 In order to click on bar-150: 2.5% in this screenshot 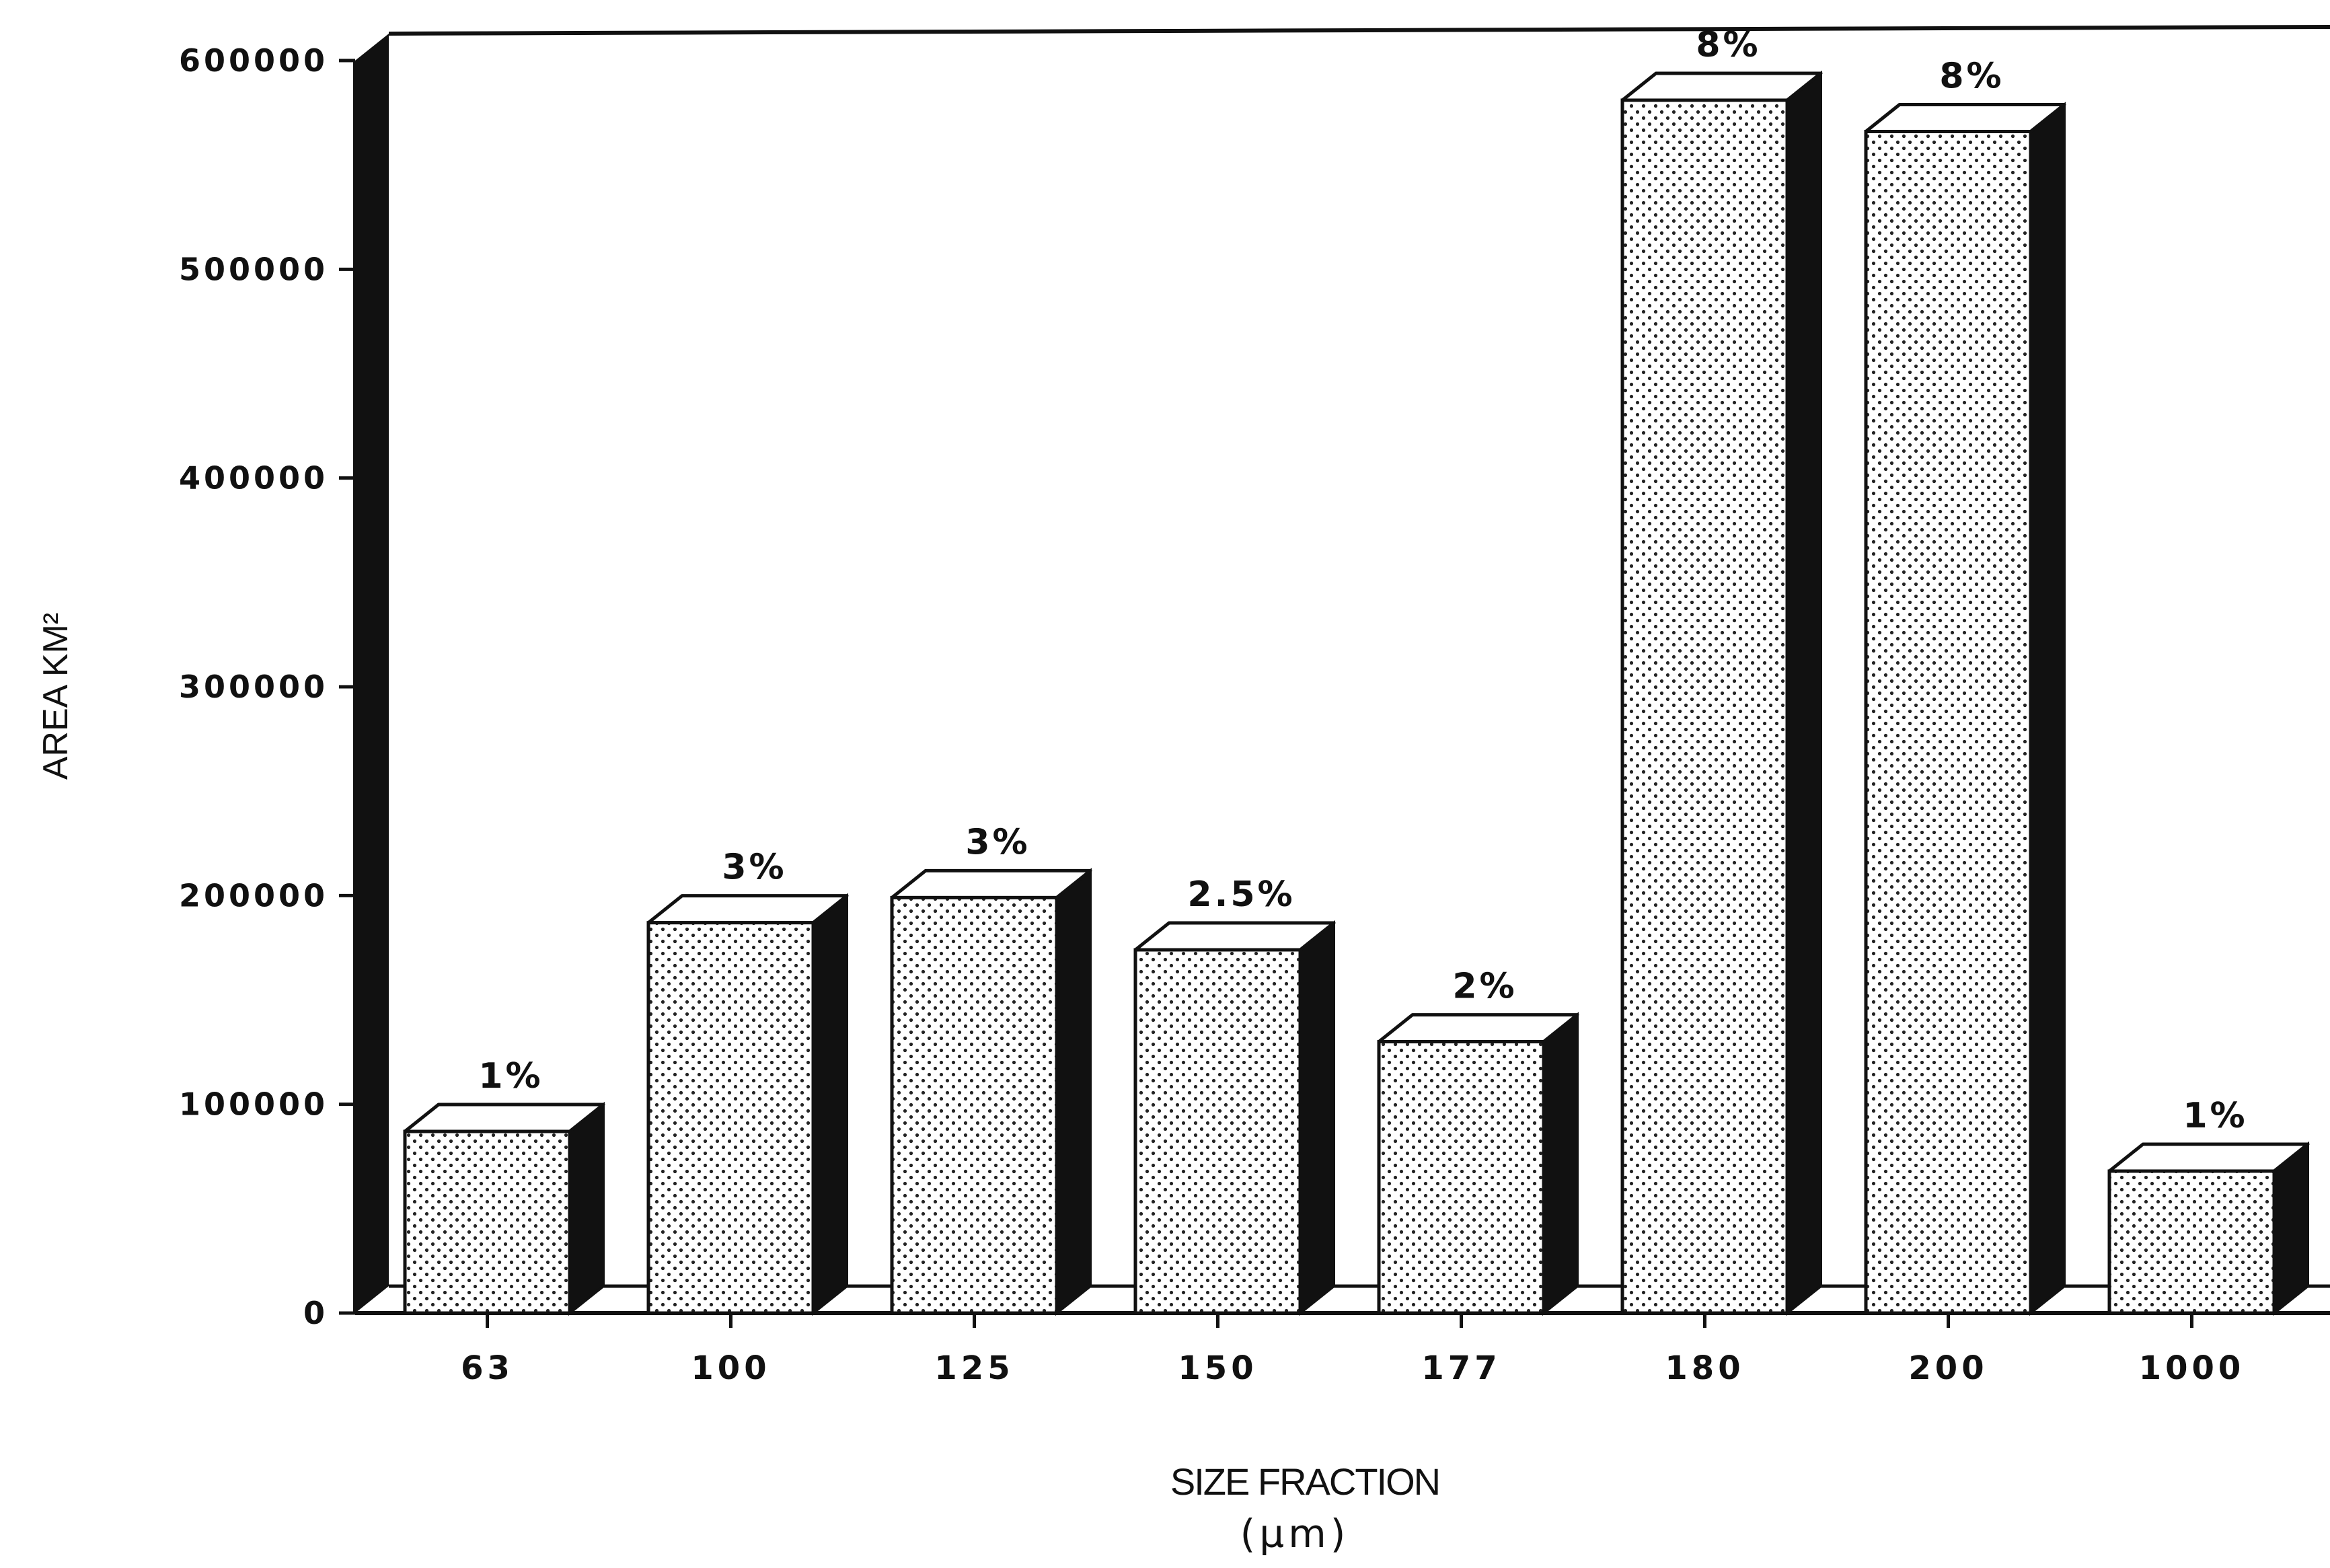, I will do `click(1234, 1095)`.